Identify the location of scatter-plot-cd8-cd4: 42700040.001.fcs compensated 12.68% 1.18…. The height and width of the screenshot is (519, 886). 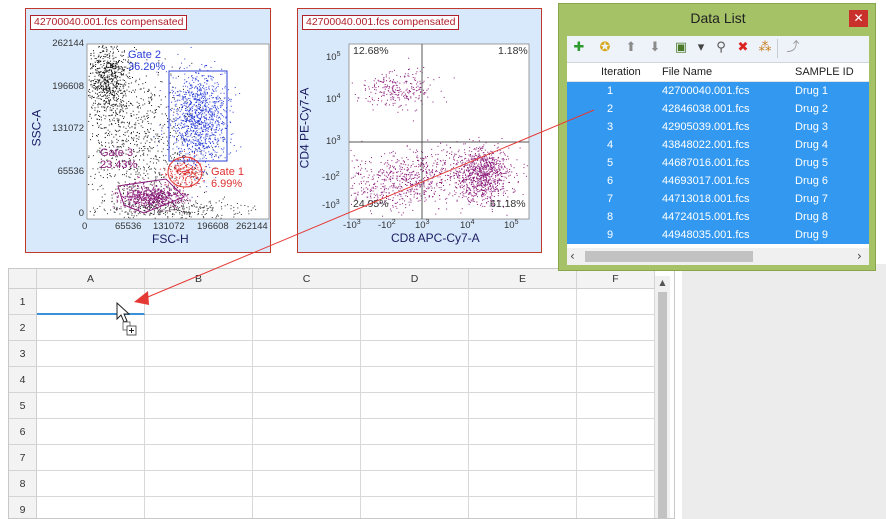
(419, 130).